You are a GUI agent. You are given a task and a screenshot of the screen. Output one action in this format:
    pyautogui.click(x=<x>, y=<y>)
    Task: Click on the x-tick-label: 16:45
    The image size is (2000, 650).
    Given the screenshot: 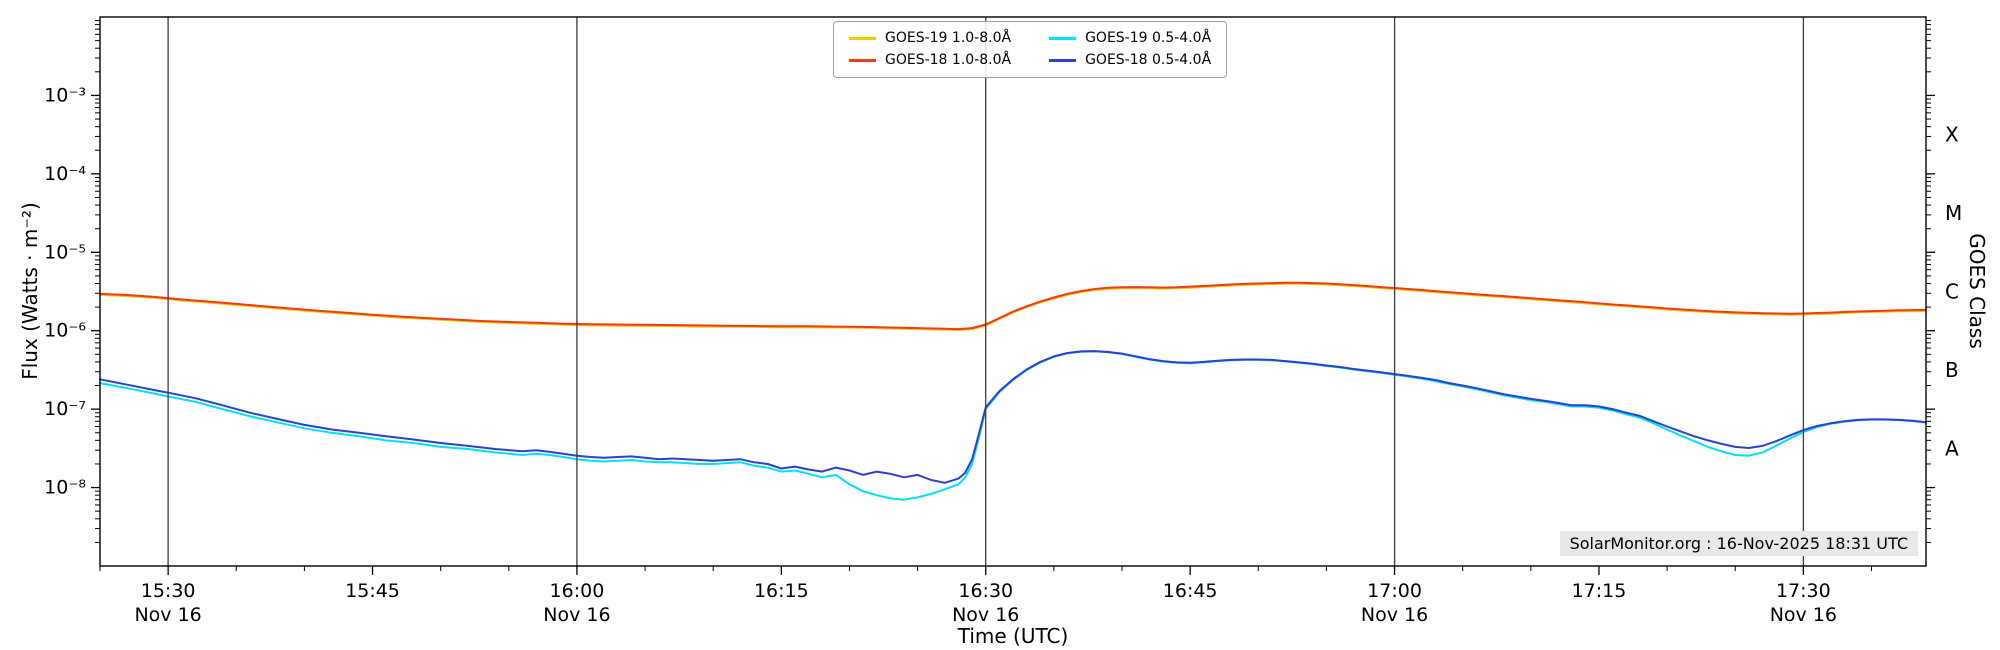 What is the action you would take?
    pyautogui.click(x=1190, y=591)
    